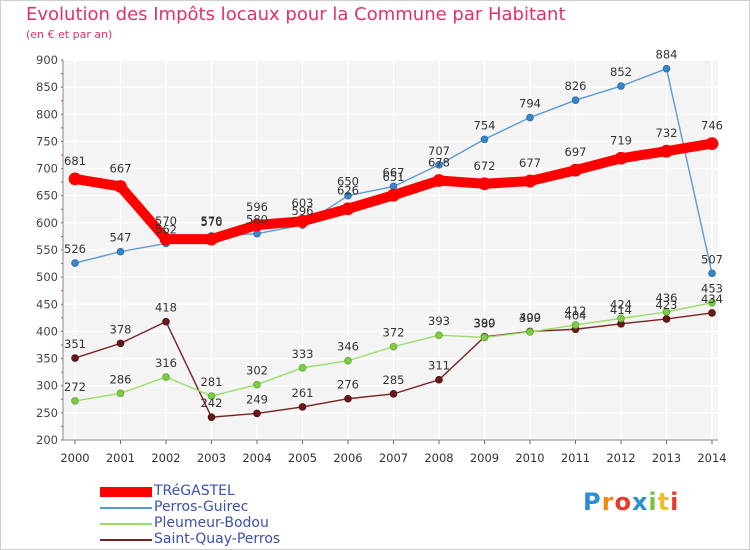 Image resolution: width=750 pixels, height=550 pixels. I want to click on y-tick-label: 650, so click(47, 196).